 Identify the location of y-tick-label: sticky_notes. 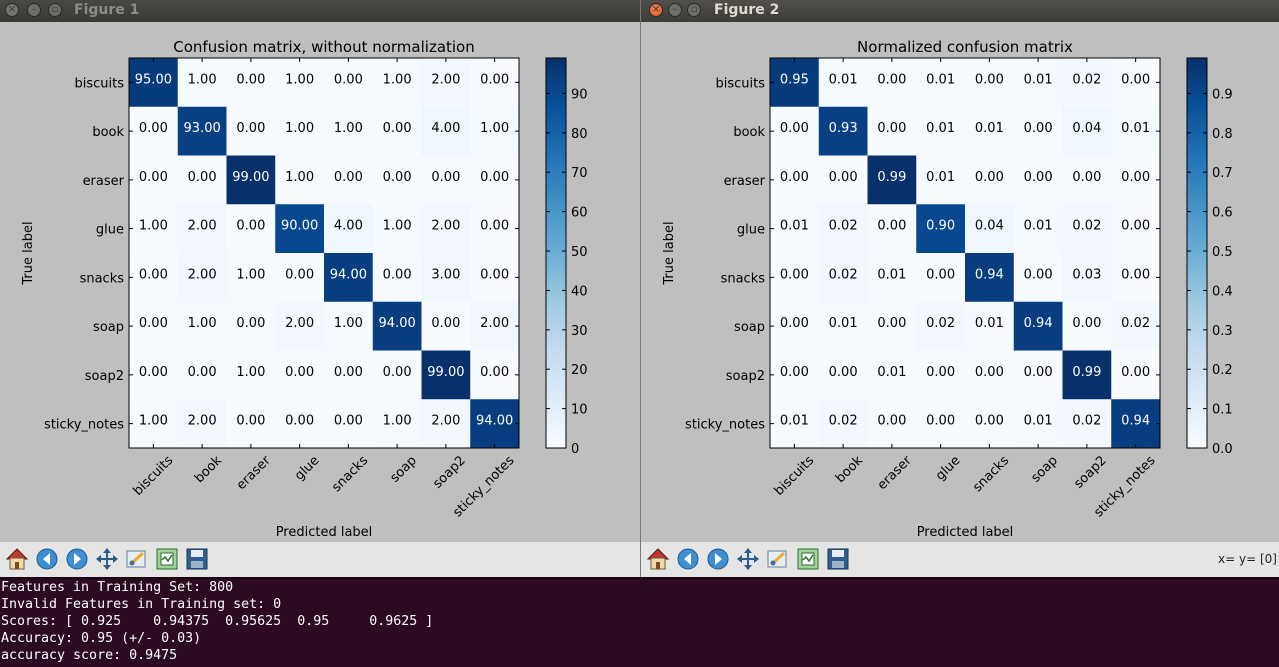
(84, 425).